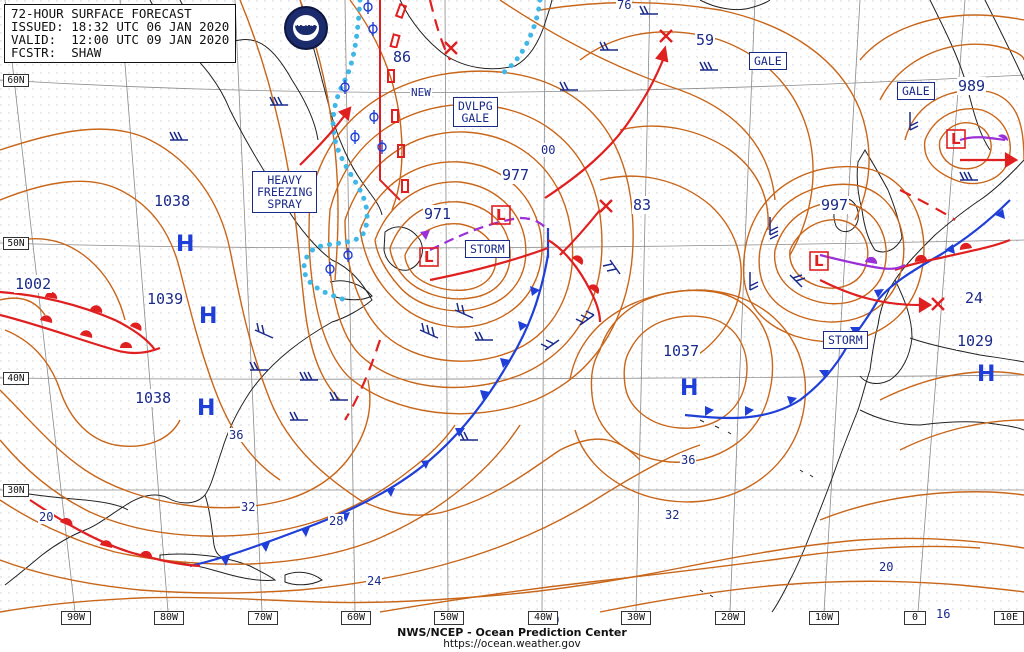 The height and width of the screenshot is (652, 1024). I want to click on isobar-24-south: 24, so click(374, 581).